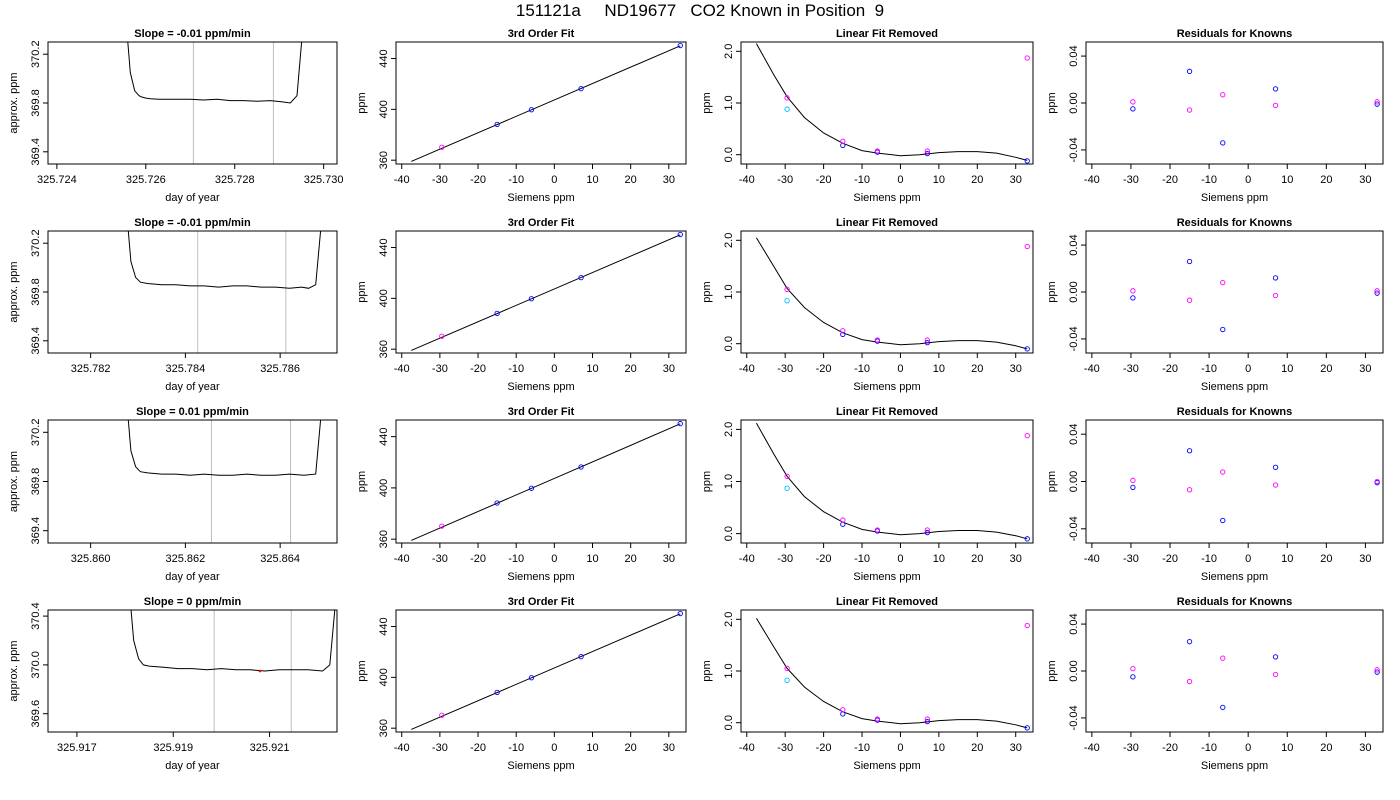 The height and width of the screenshot is (800, 1400). I want to click on y-tick-label: 0.00, so click(1074, 481).